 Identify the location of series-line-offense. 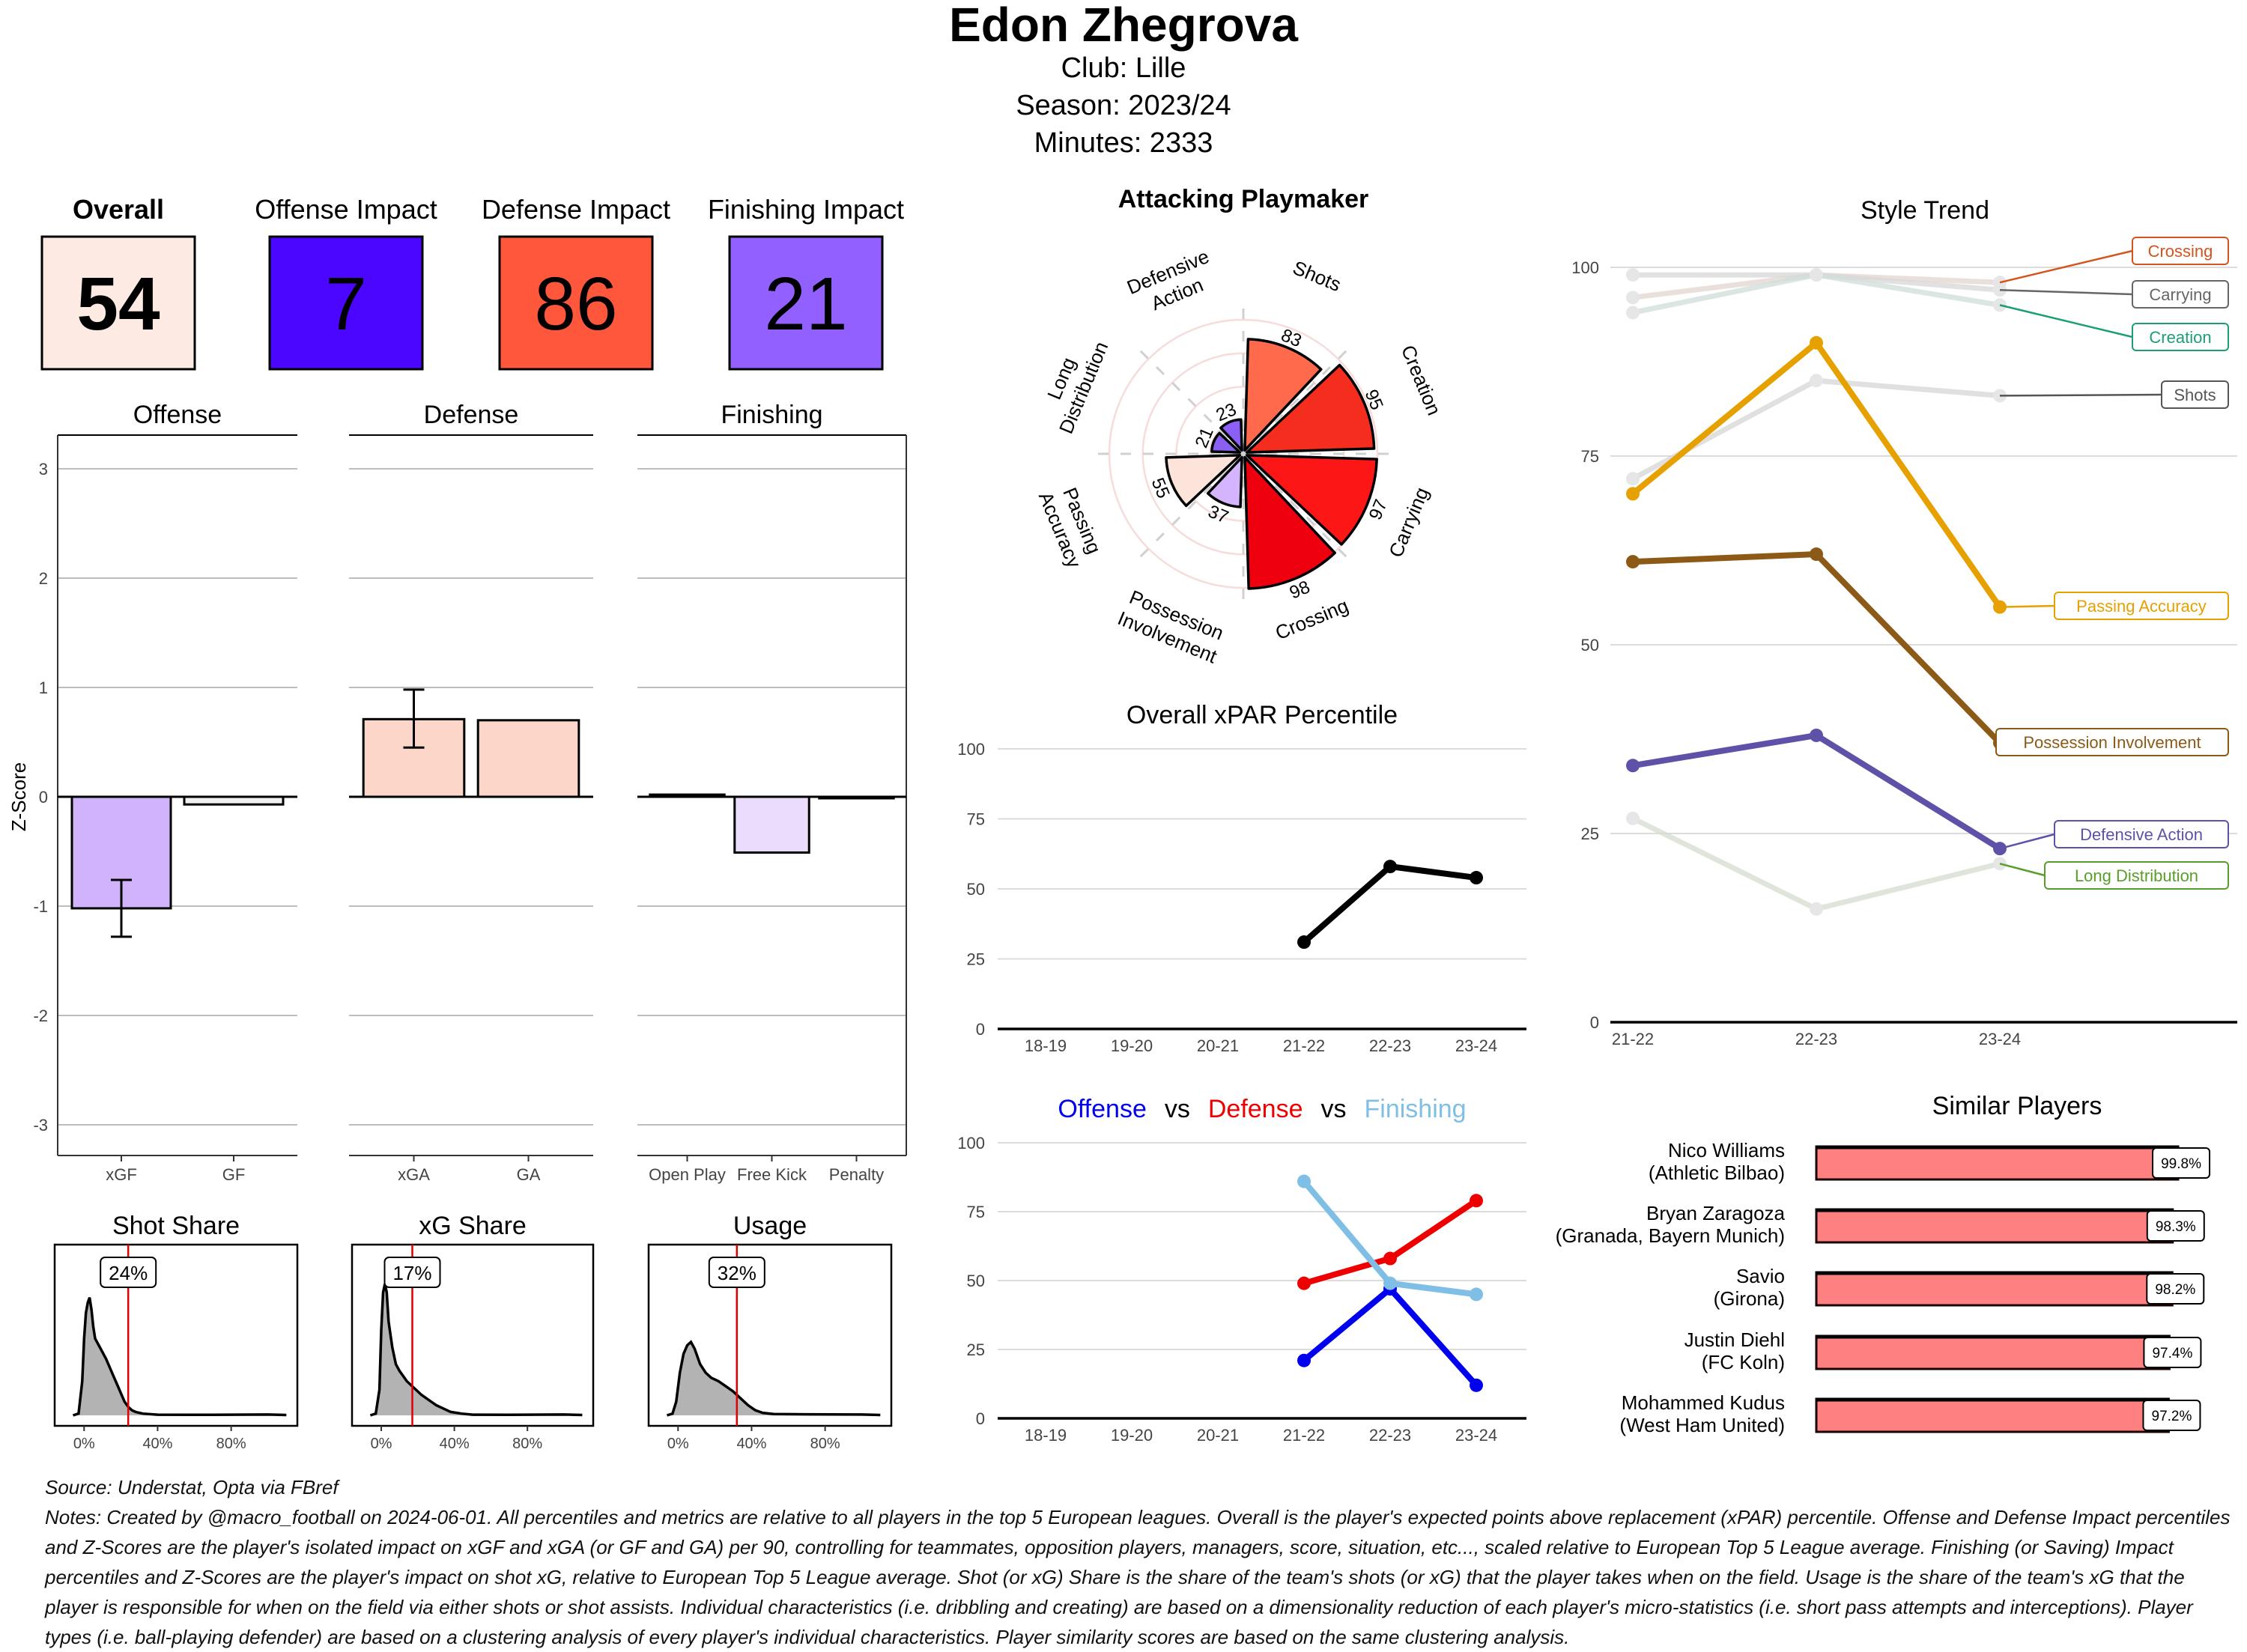
(1390, 1337).